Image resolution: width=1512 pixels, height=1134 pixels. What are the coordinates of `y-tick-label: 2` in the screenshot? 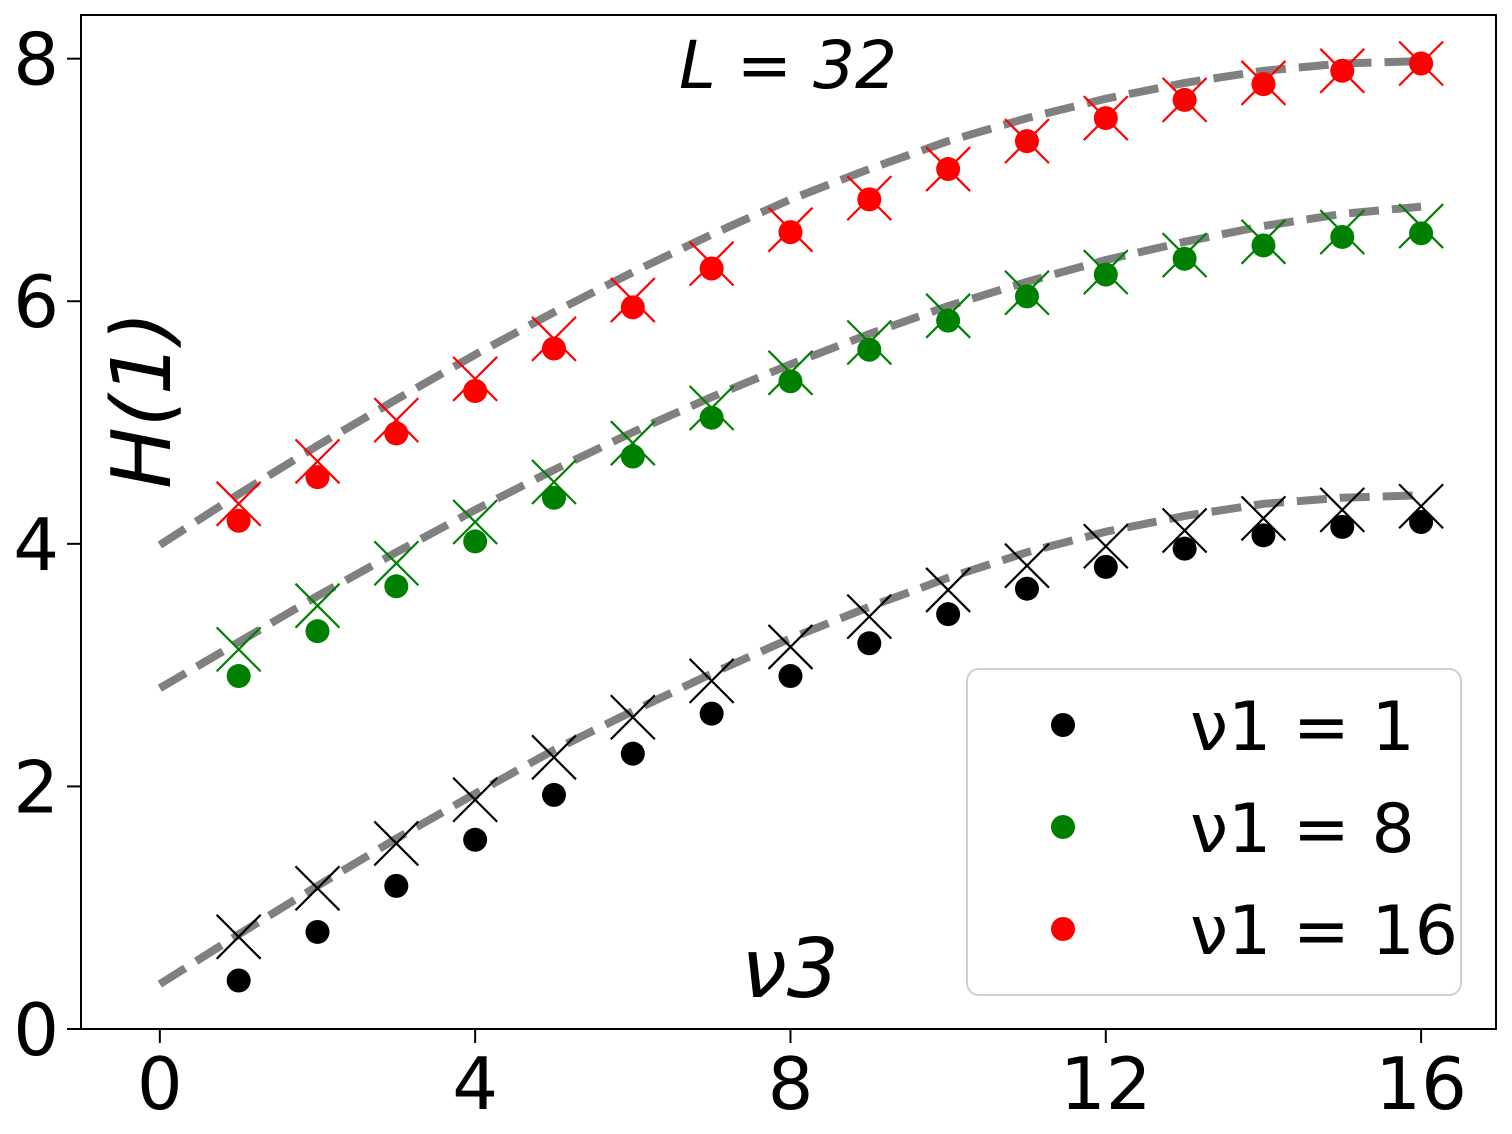 It's located at (36, 787).